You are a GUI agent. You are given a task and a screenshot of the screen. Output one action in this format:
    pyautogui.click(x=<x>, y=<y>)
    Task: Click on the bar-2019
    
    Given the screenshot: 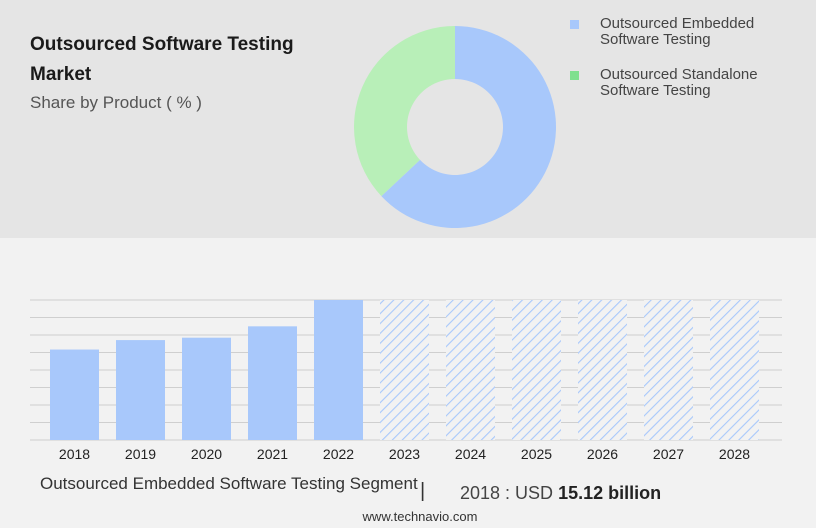 What is the action you would take?
    pyautogui.click(x=140, y=390)
    